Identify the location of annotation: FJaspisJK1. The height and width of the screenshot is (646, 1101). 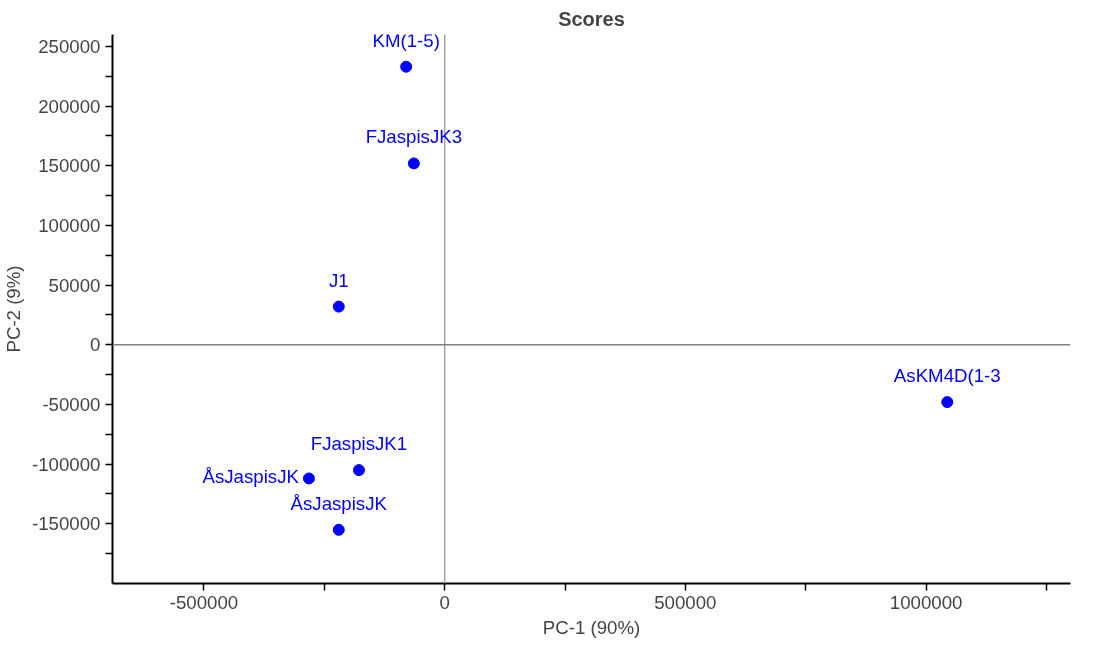
(359, 444).